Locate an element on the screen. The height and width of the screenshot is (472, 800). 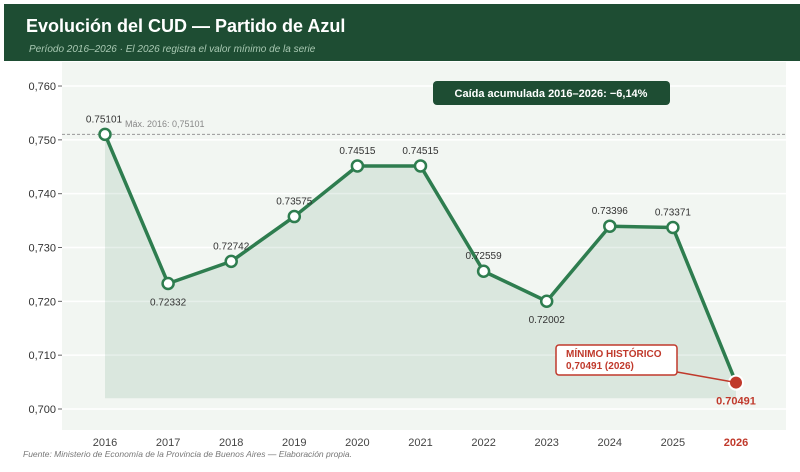
max-reference-label: Máx. 2016: 0,75101 is located at coordinates (165, 124).